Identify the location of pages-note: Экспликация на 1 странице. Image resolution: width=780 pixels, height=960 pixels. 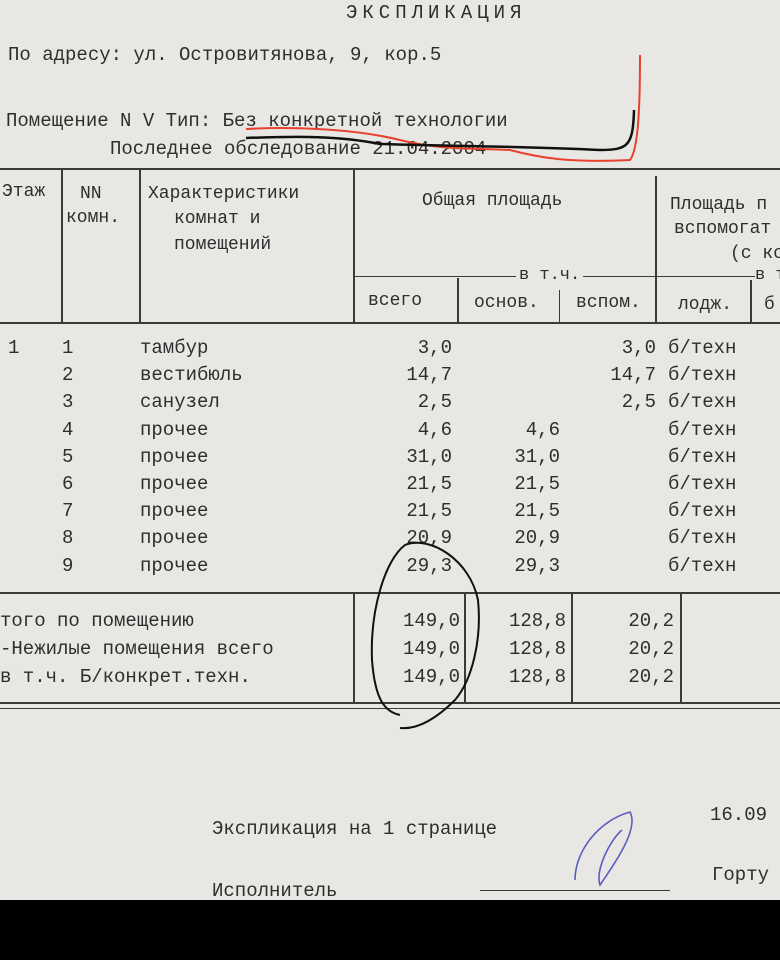
(355, 829).